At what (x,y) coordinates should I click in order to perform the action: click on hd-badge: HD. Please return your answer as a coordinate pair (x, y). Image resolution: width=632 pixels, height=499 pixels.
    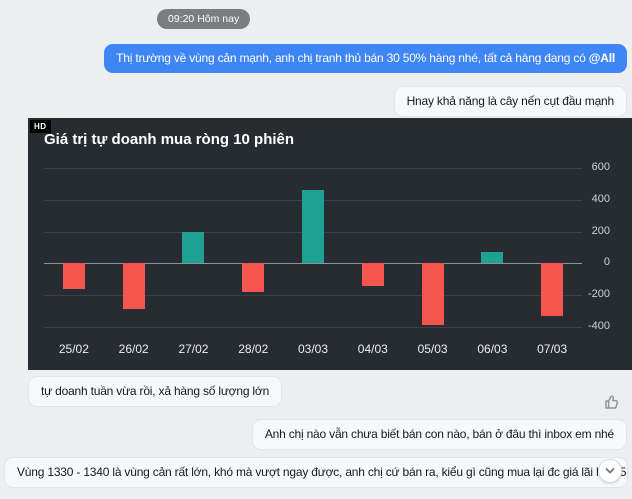
    Looking at the image, I should click on (40, 126).